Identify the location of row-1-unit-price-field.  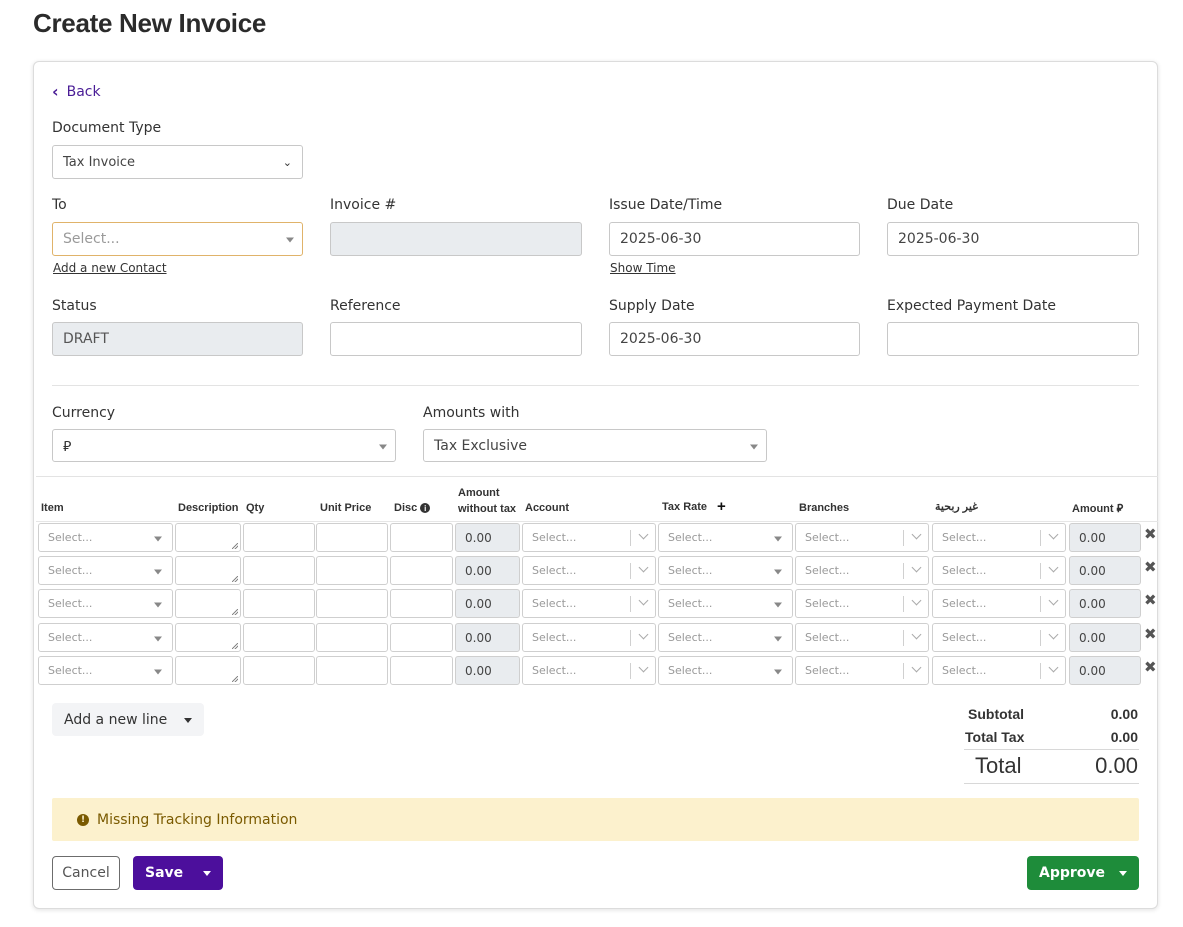
(352, 537).